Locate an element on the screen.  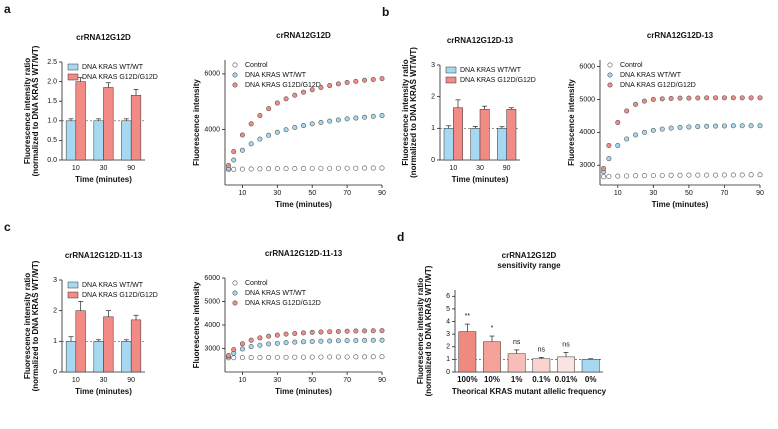
legend-label: Control is located at coordinates (256, 283).